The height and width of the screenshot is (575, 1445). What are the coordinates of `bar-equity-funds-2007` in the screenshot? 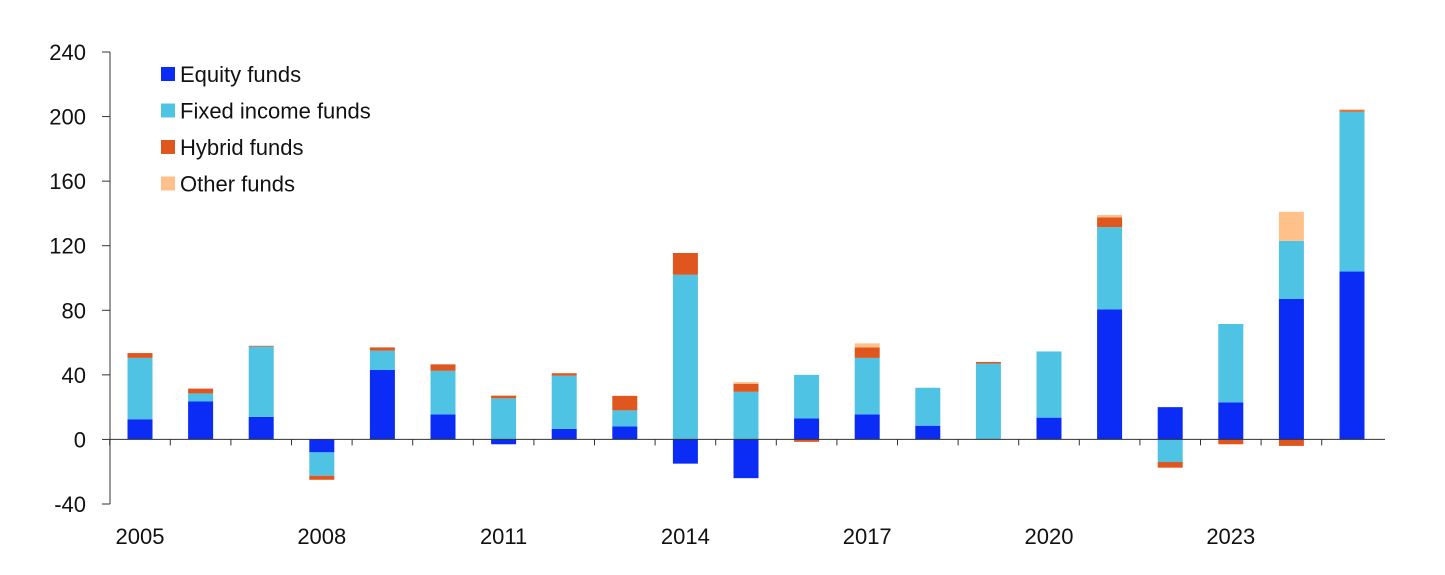 It's located at (261, 428).